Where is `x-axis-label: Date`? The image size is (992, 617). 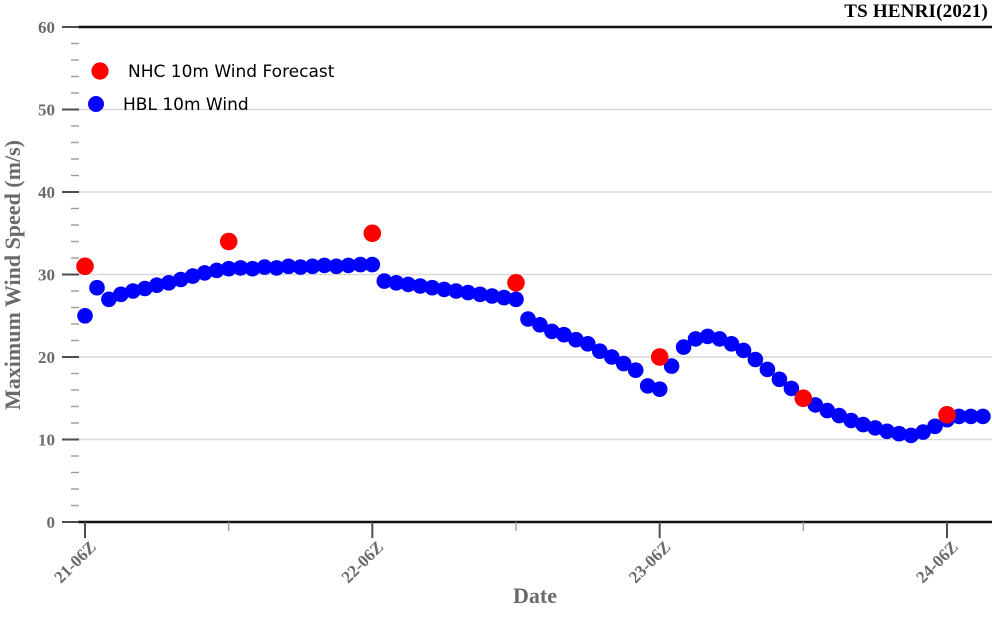
x-axis-label: Date is located at coordinates (535, 595).